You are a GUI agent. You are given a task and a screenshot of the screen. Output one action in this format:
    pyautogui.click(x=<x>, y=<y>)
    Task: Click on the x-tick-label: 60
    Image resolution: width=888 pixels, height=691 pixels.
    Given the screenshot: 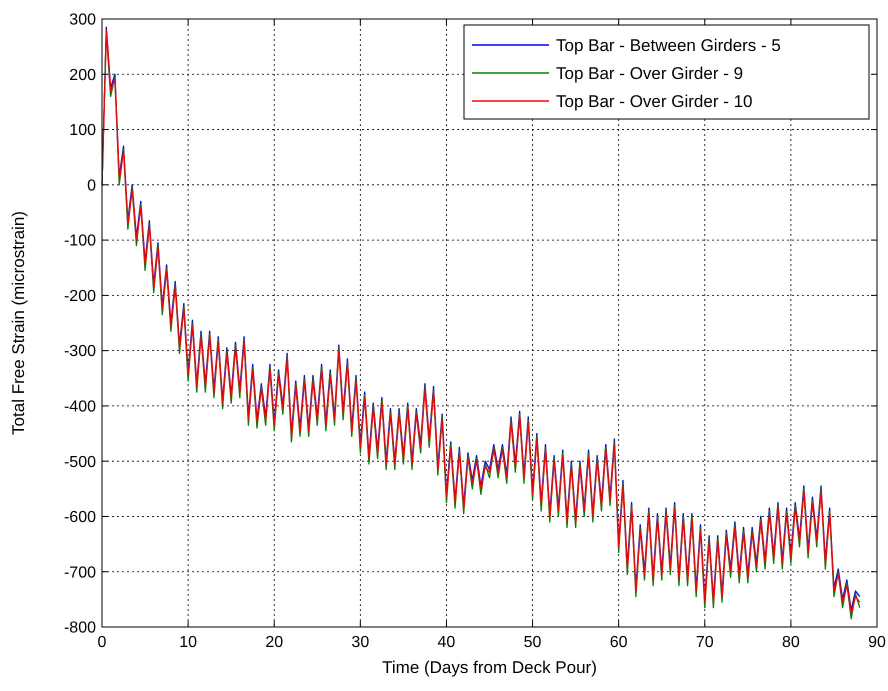 What is the action you would take?
    pyautogui.click(x=619, y=642)
    